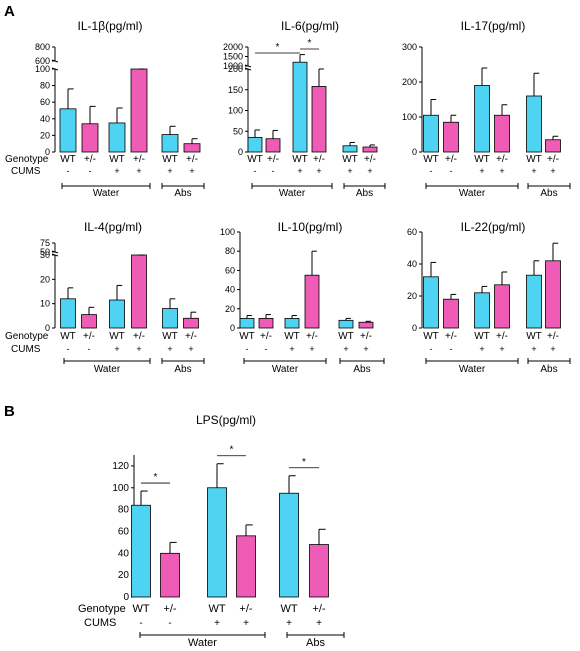 The image size is (580, 651). Describe the element at coordinates (45, 252) in the screenshot. I see `y-tick-label: 50` at that location.